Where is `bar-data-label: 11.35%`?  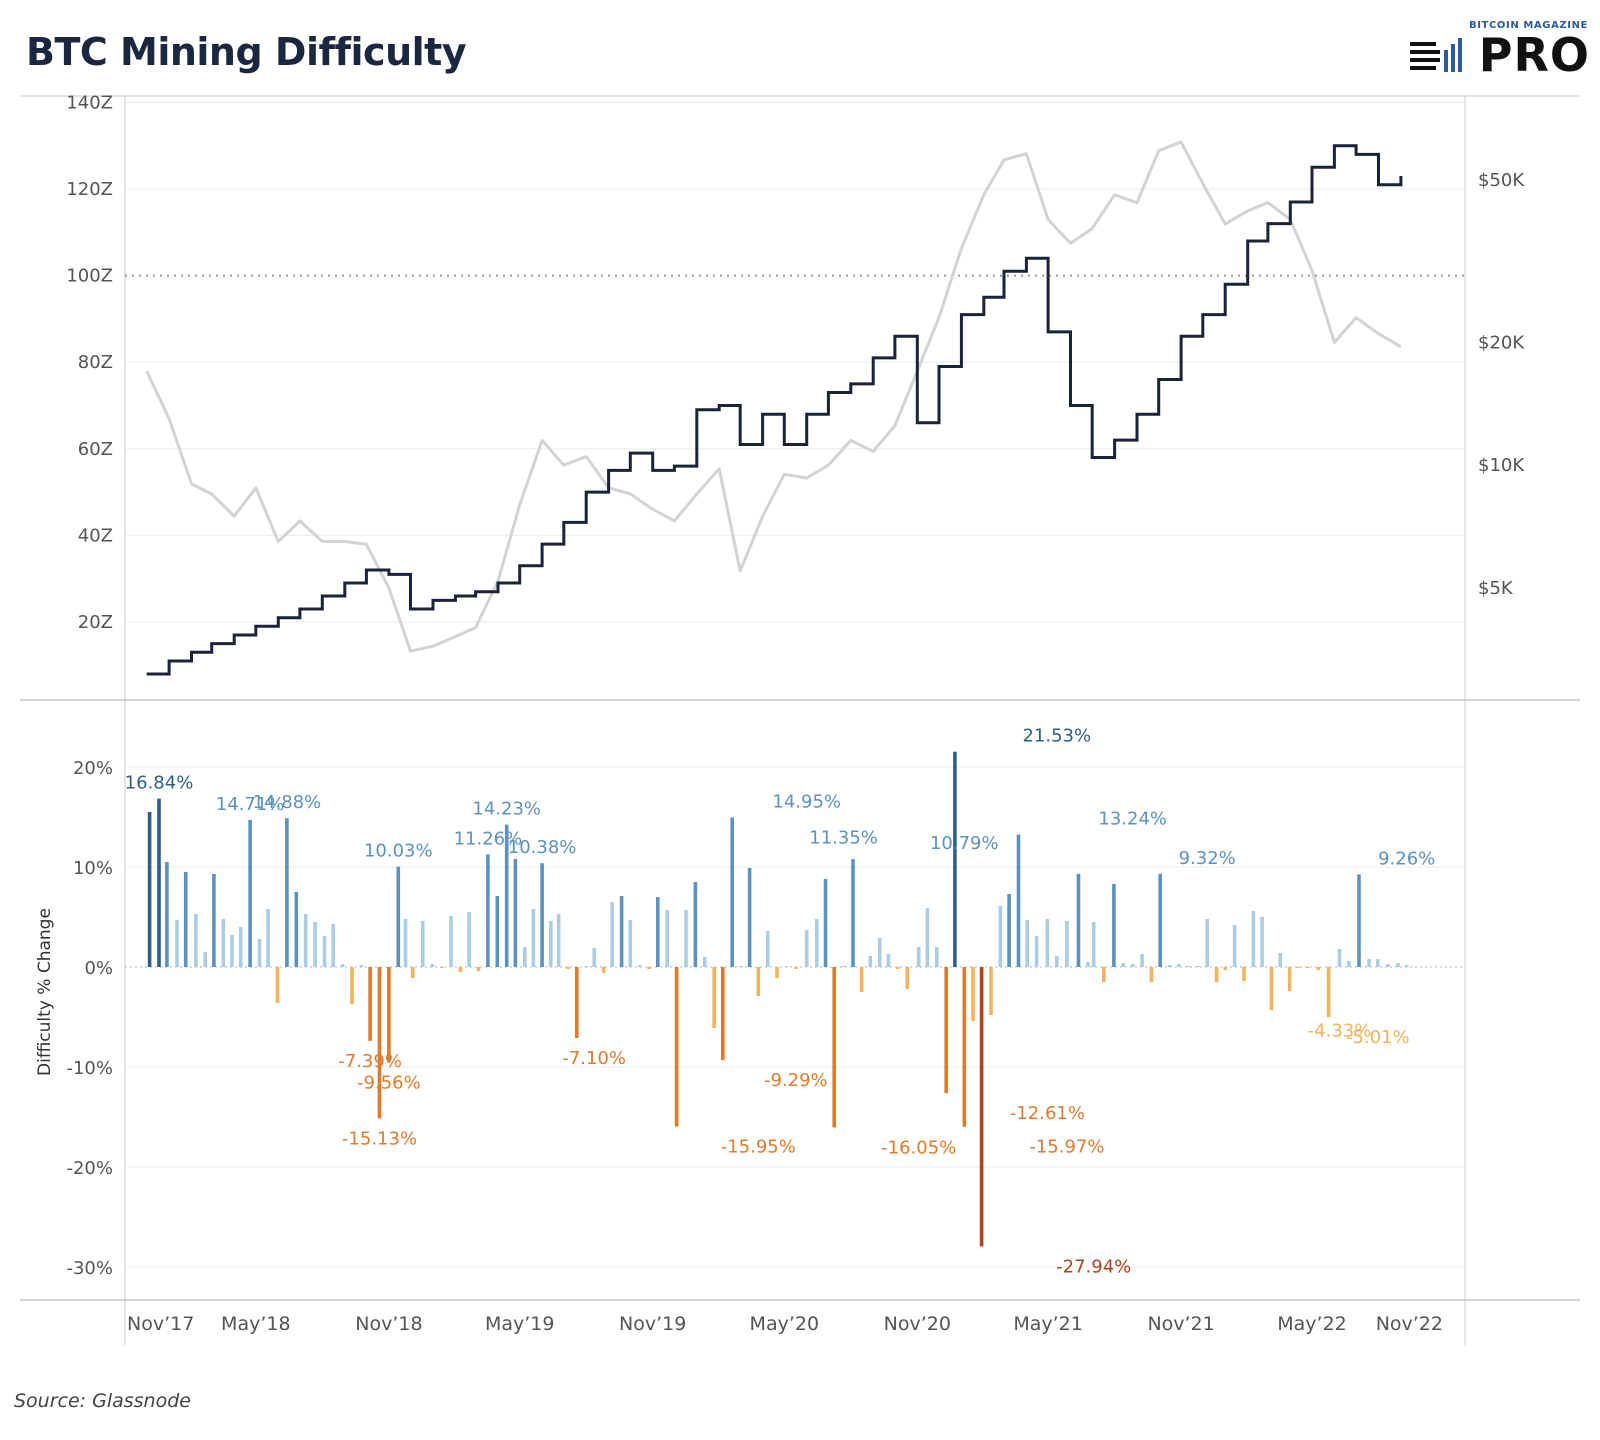 bar-data-label: 11.35% is located at coordinates (843, 838).